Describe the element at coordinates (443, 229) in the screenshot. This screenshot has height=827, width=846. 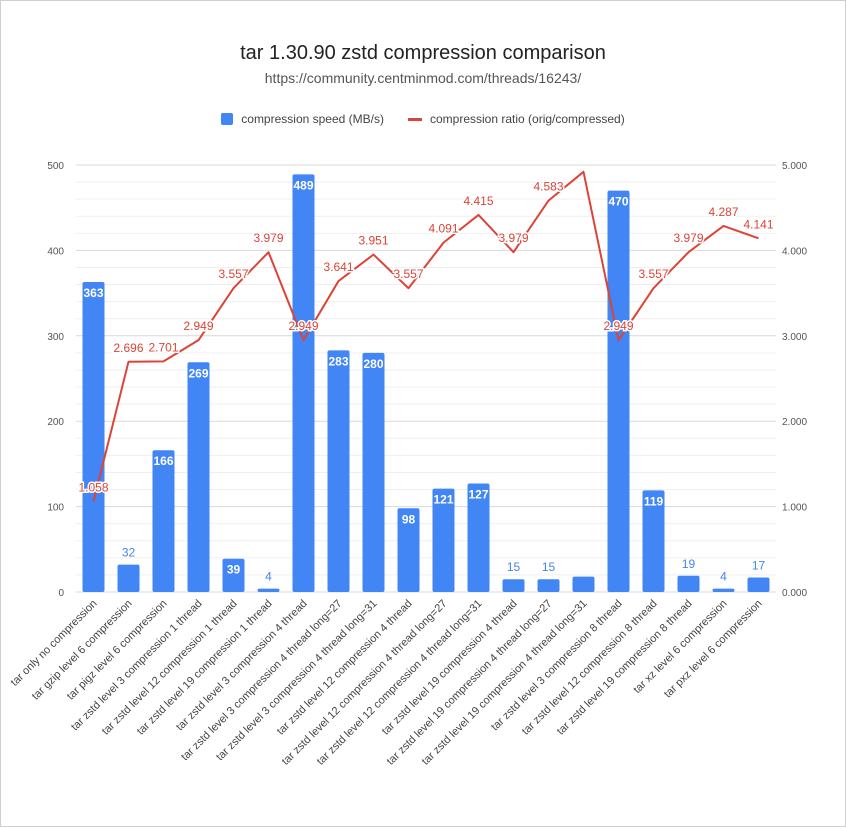
I see `line-data-label: 4.091` at that location.